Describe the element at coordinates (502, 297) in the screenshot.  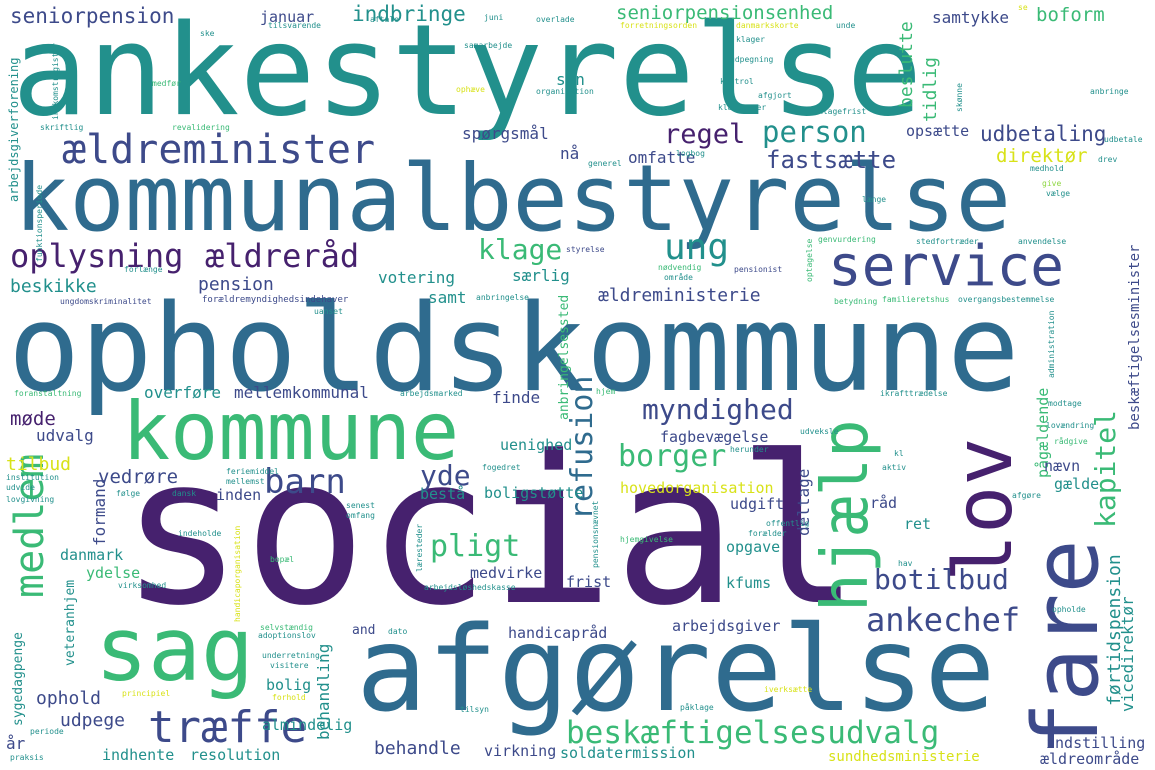
I see `word-anbringelse: anbringelse` at that location.